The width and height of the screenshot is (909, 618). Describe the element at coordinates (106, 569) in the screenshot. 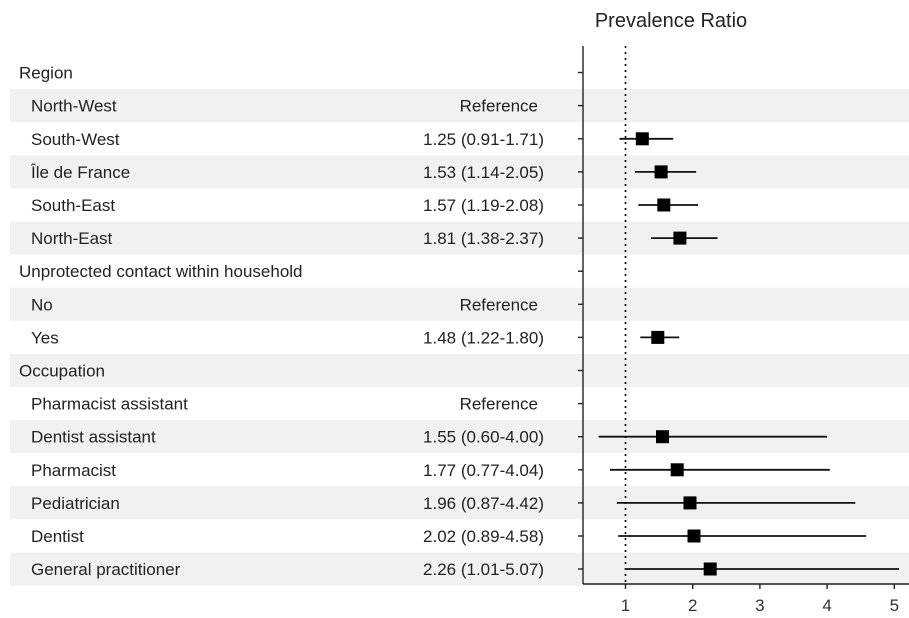

I see `row-label: General practitioner` at that location.